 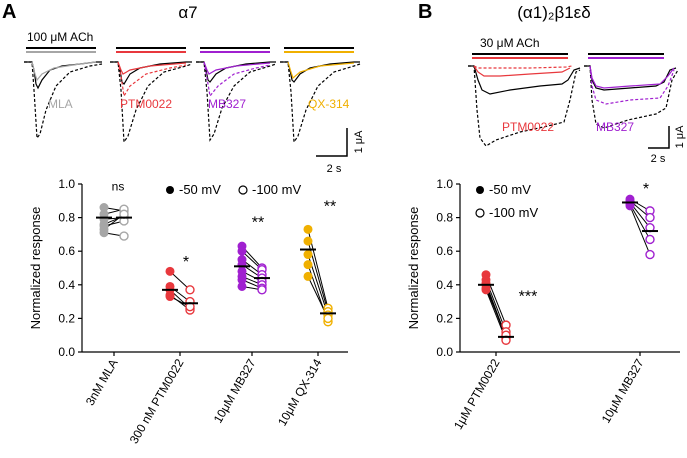 I want to click on panel-b-letter: B, so click(x=425, y=12).